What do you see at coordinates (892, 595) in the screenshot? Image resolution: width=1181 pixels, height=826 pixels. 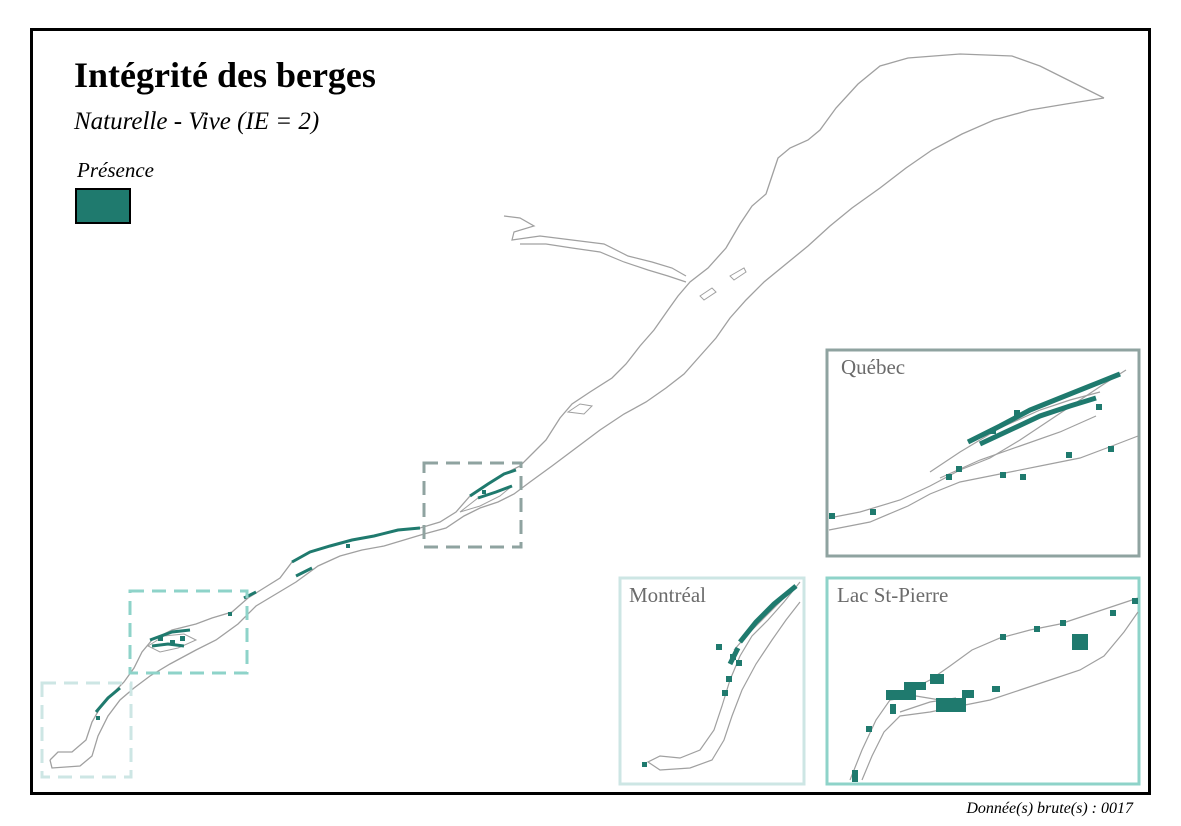 I see `inset-lac-st-pierre-label: Lac St-Pierre` at bounding box center [892, 595].